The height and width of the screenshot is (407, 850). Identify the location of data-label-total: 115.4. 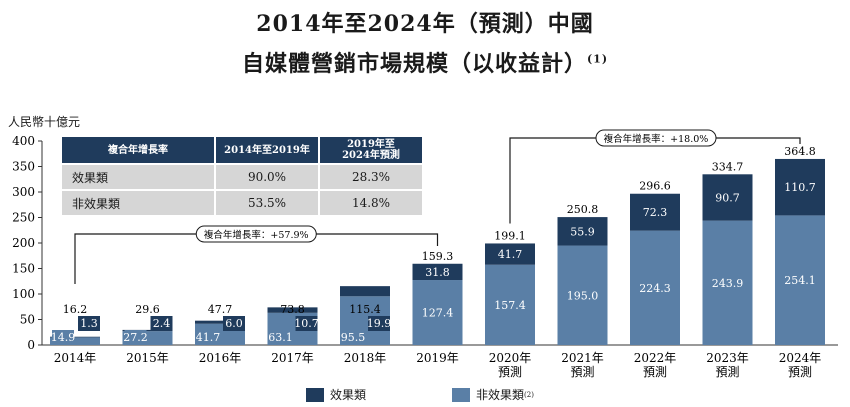
(365, 309).